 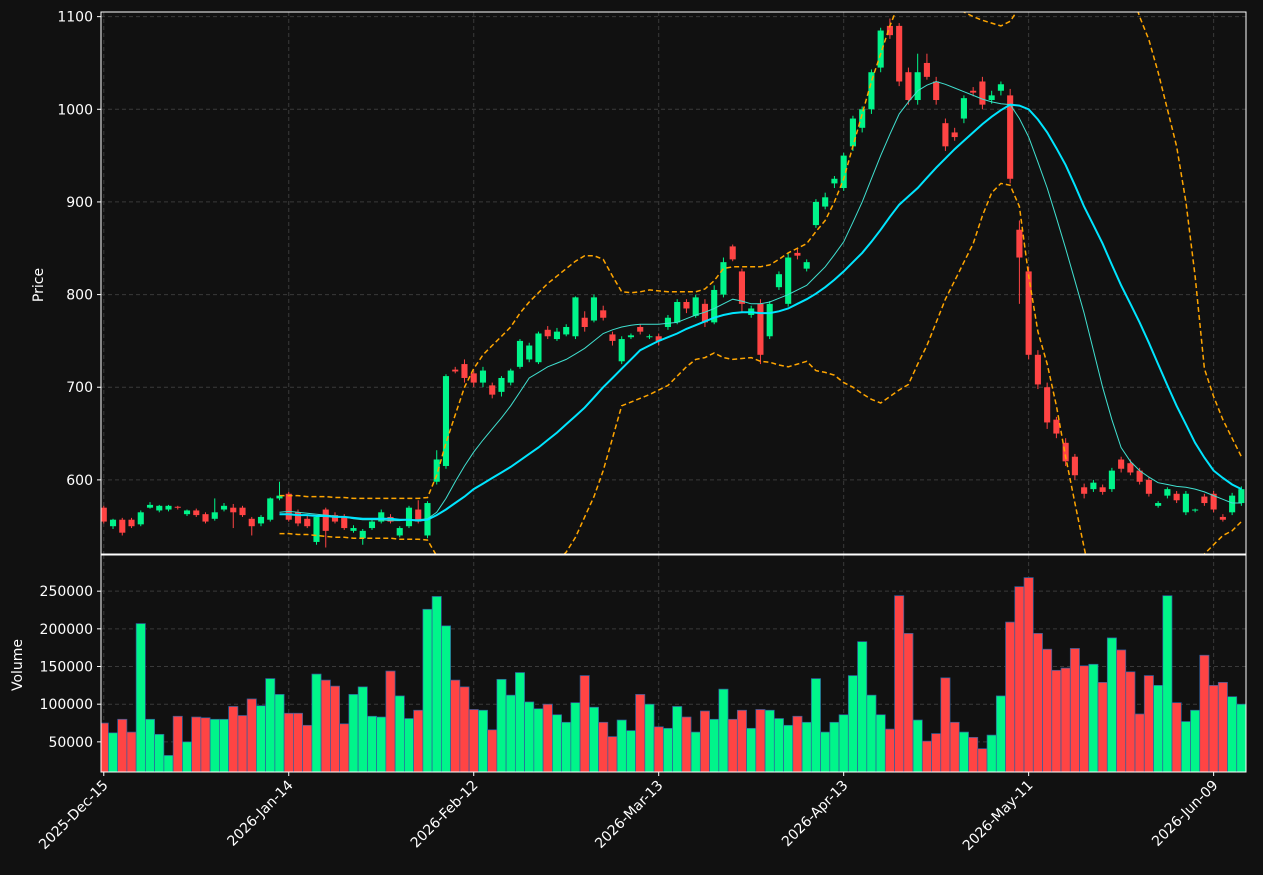 What do you see at coordinates (66, 668) in the screenshot?
I see `y-tick-label: 150000` at bounding box center [66, 668].